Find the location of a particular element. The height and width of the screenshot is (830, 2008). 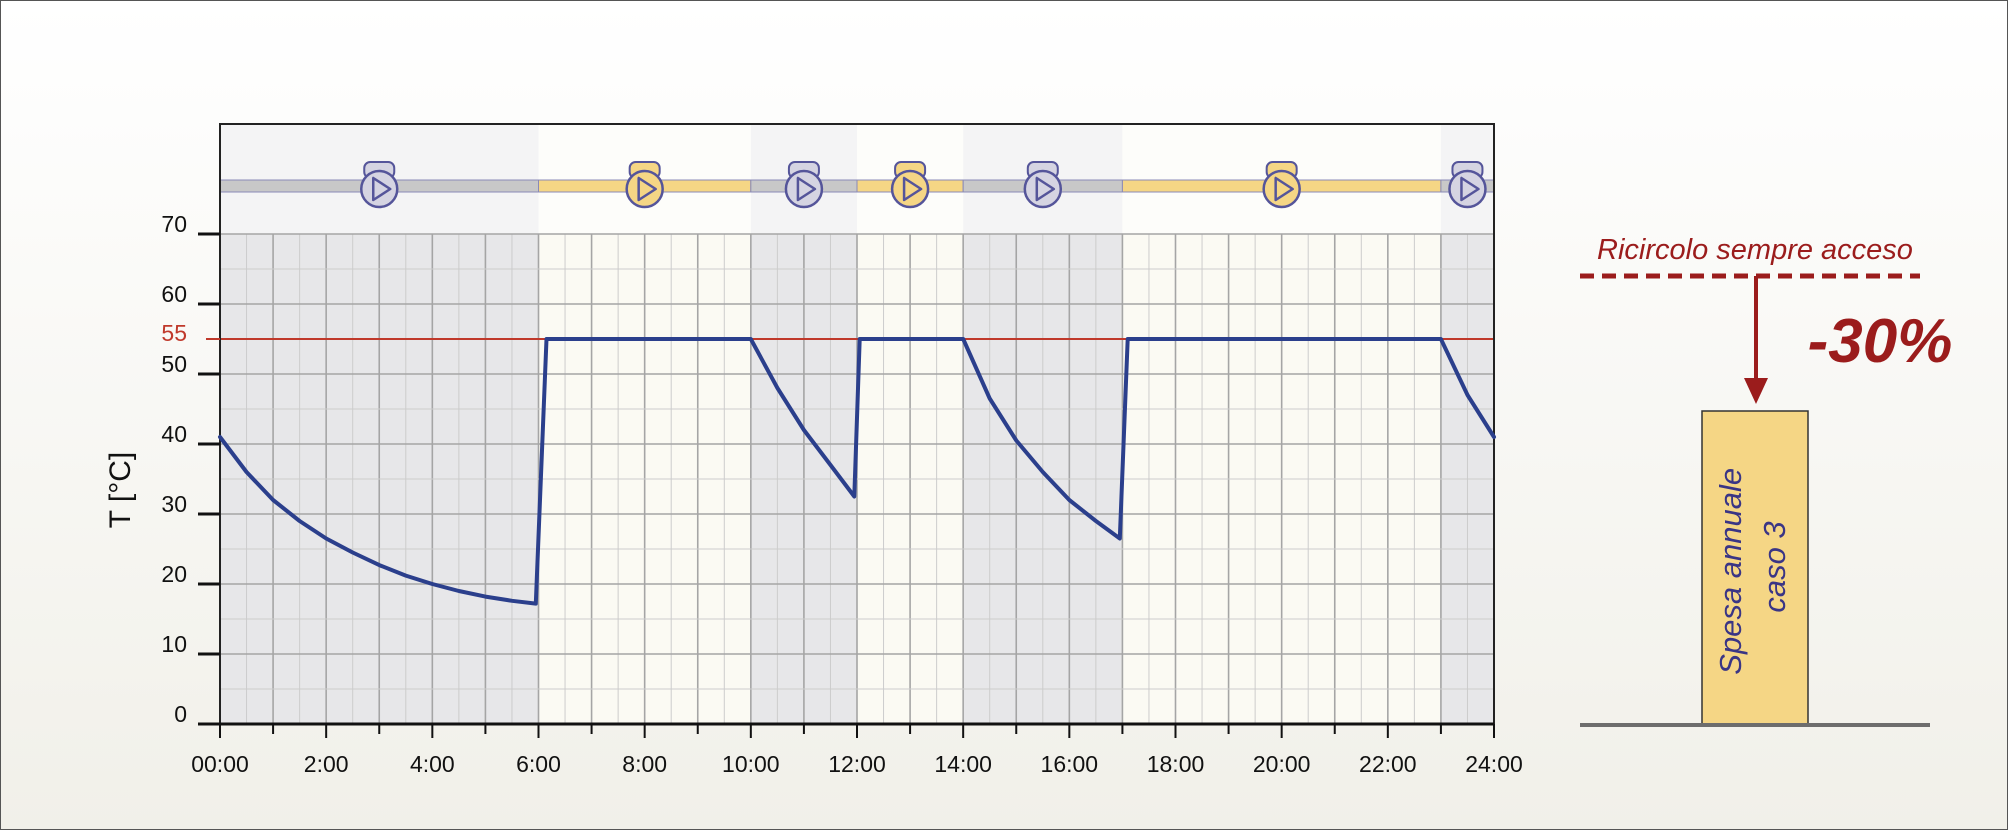

cost-bar-label-line1: Spesa annuale is located at coordinates (1730, 571).